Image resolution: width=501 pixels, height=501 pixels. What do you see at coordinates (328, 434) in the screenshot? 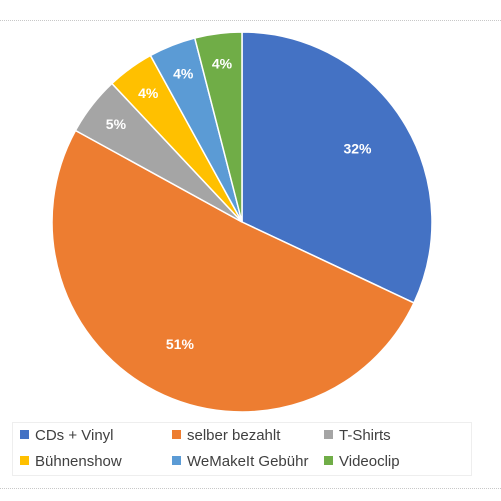
I see `legend-swatch-t-shirts` at bounding box center [328, 434].